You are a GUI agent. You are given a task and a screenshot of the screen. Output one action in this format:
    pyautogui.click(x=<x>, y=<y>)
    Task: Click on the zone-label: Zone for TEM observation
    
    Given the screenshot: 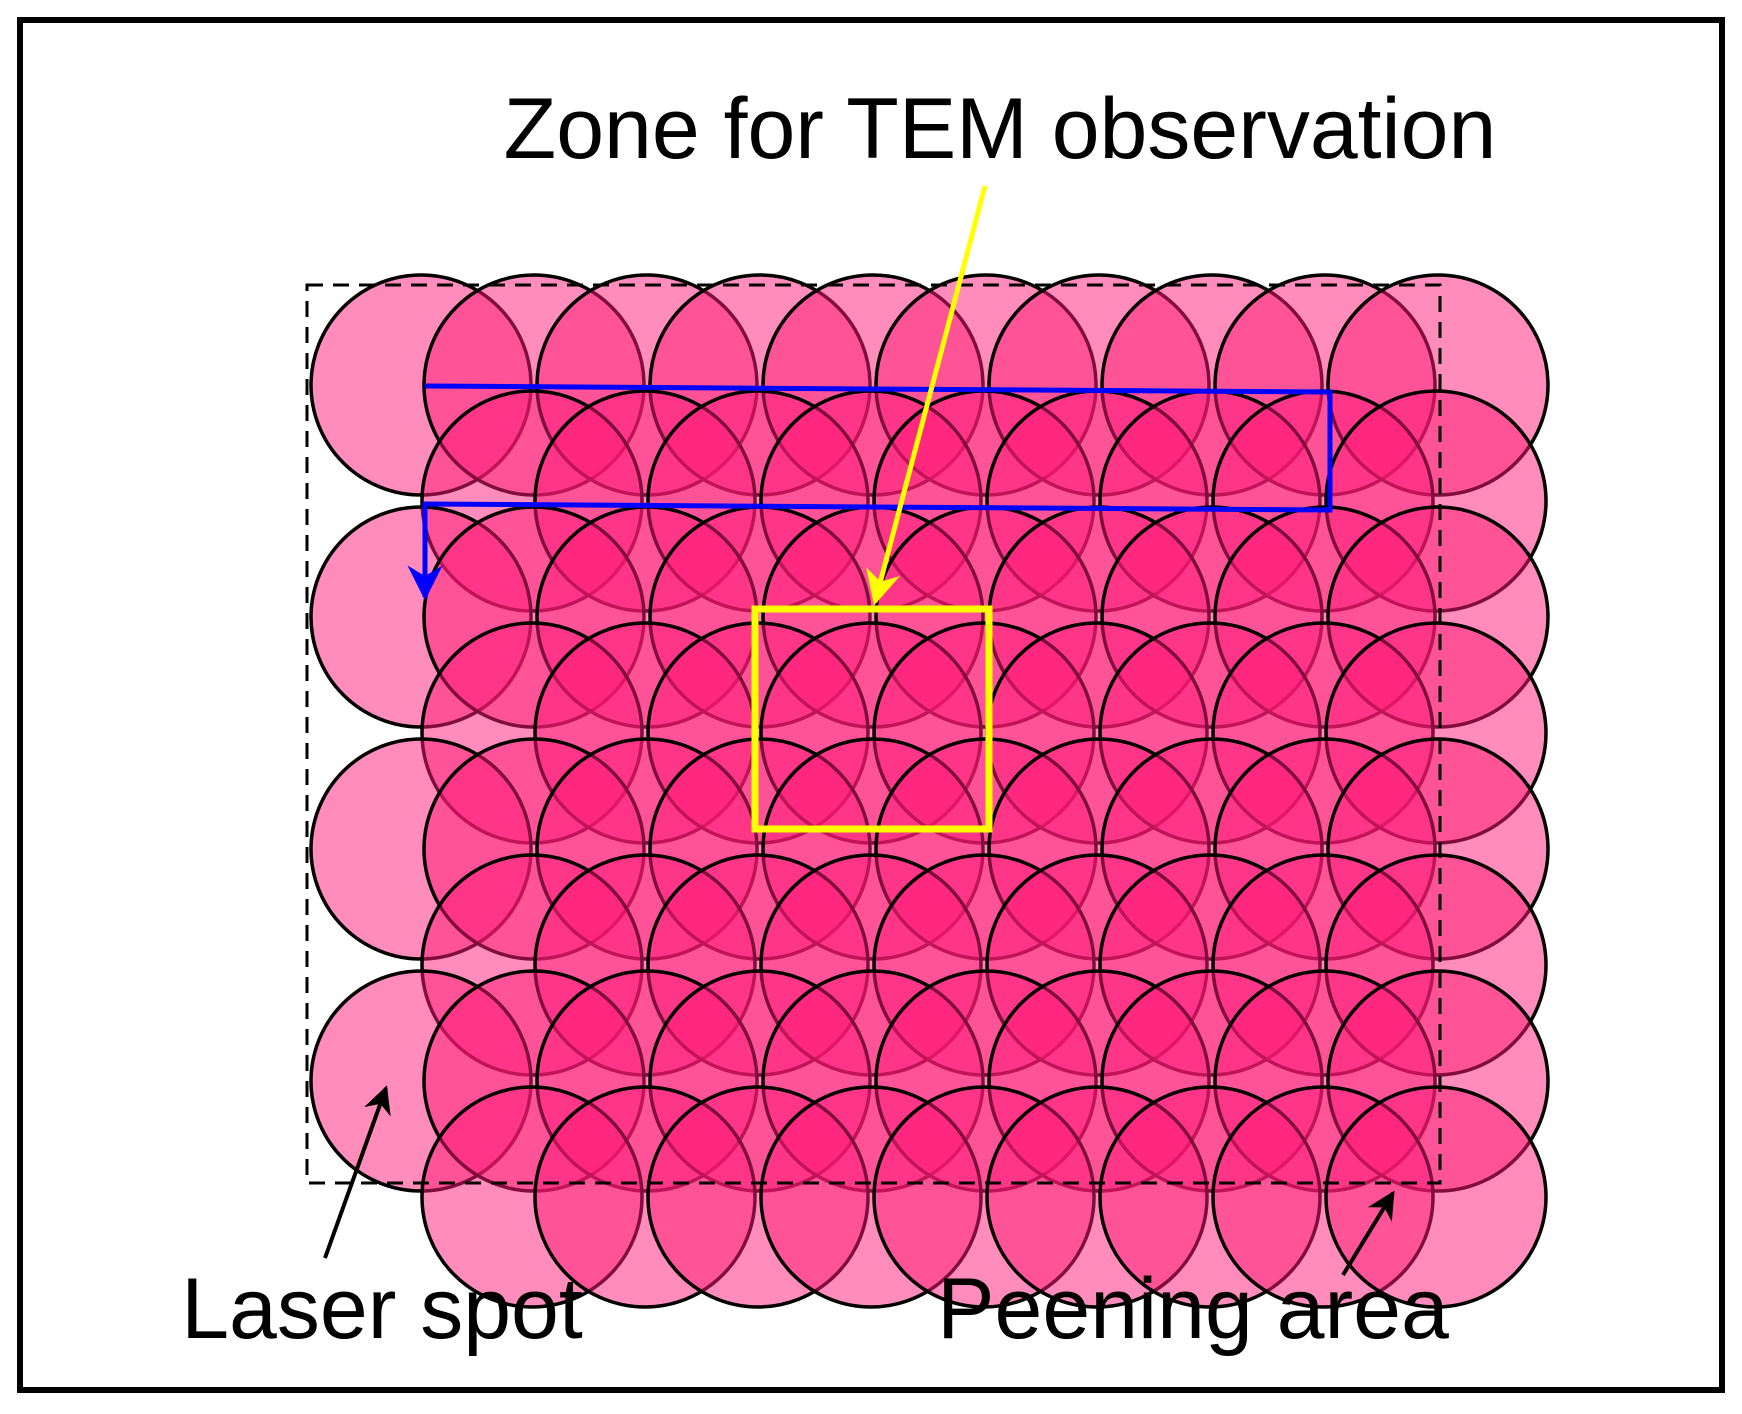 What is the action you would take?
    pyautogui.click(x=1000, y=129)
    